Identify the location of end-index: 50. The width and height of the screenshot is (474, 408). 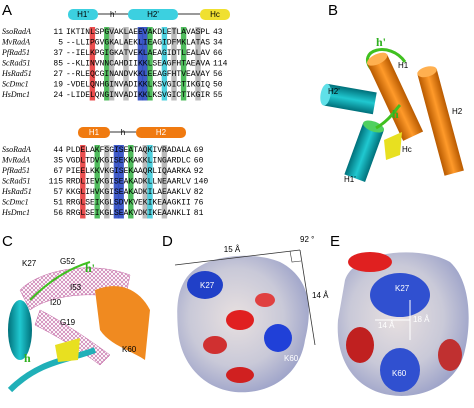
(218, 85).